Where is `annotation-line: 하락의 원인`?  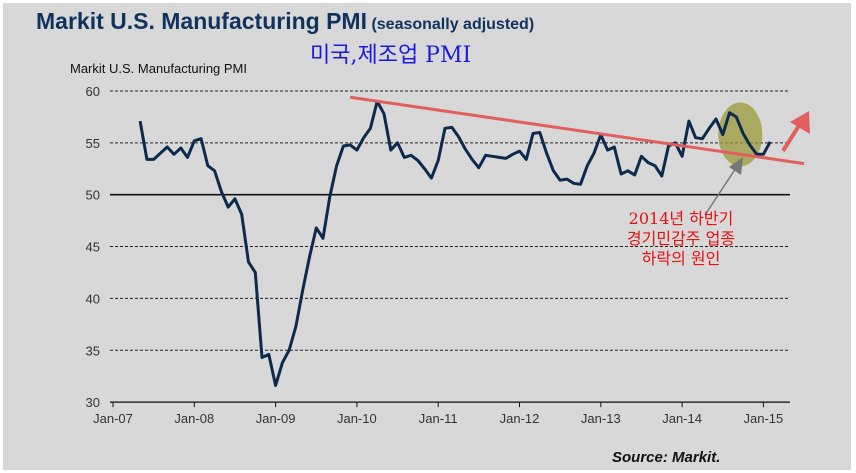
annotation-line: 하락의 원인 is located at coordinates (681, 258).